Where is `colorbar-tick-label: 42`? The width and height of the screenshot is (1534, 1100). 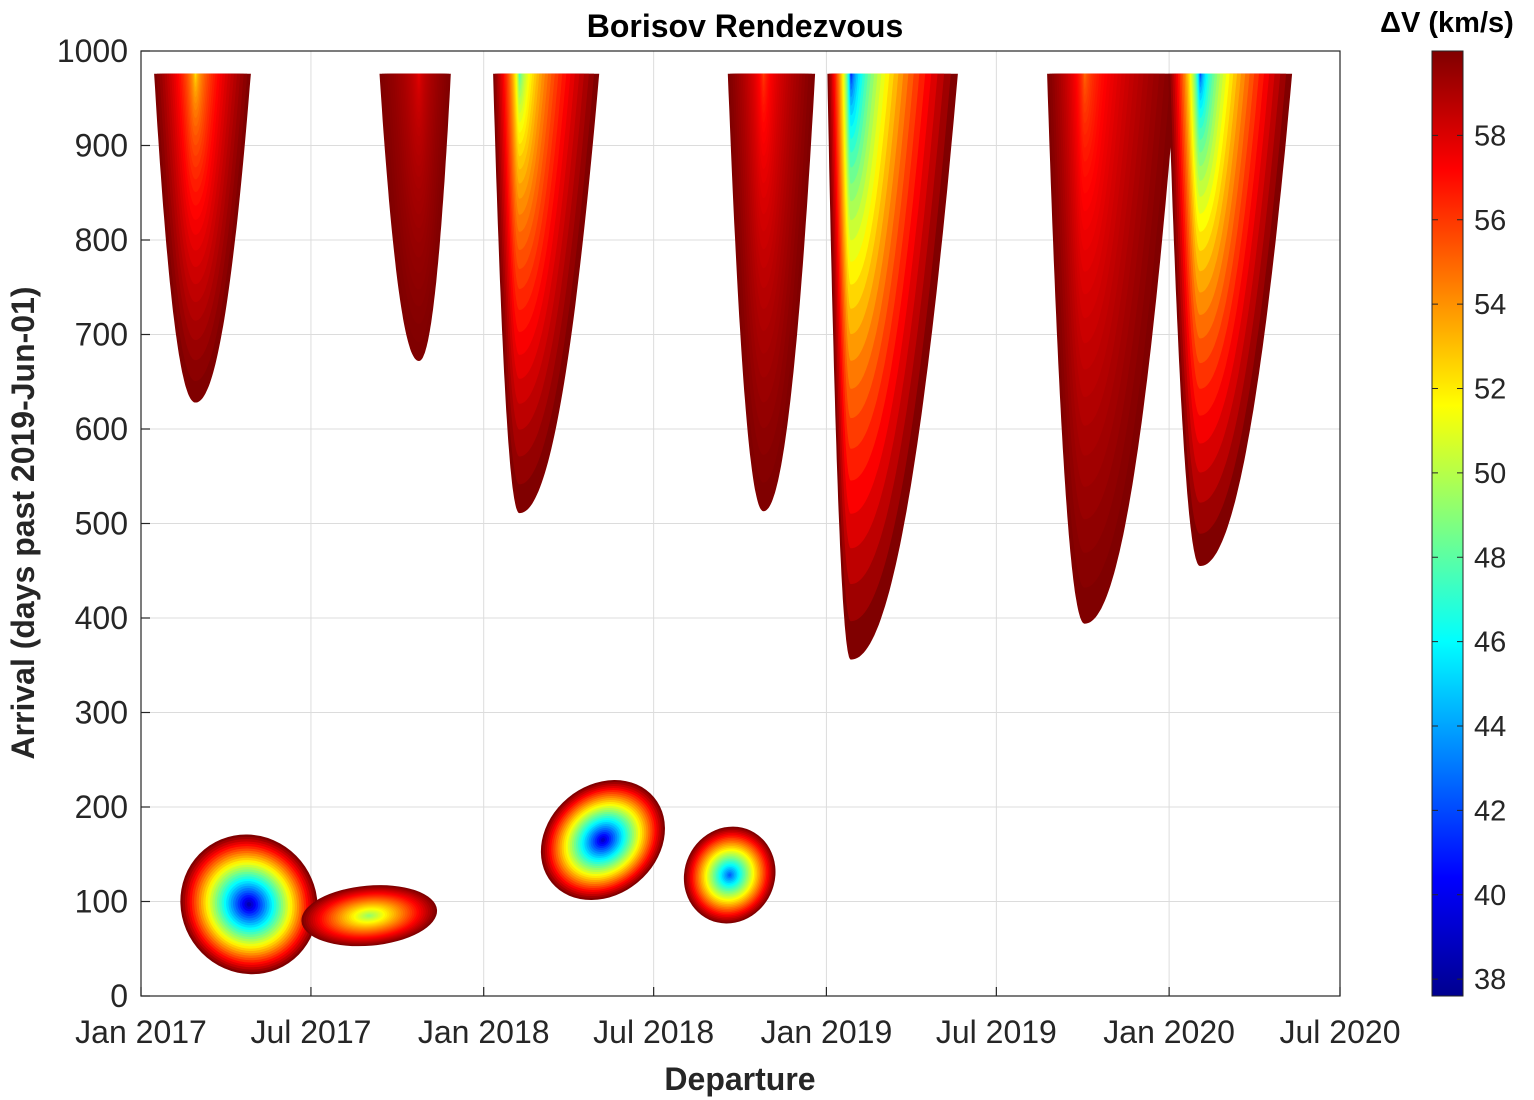 colorbar-tick-label: 42 is located at coordinates (1490, 811).